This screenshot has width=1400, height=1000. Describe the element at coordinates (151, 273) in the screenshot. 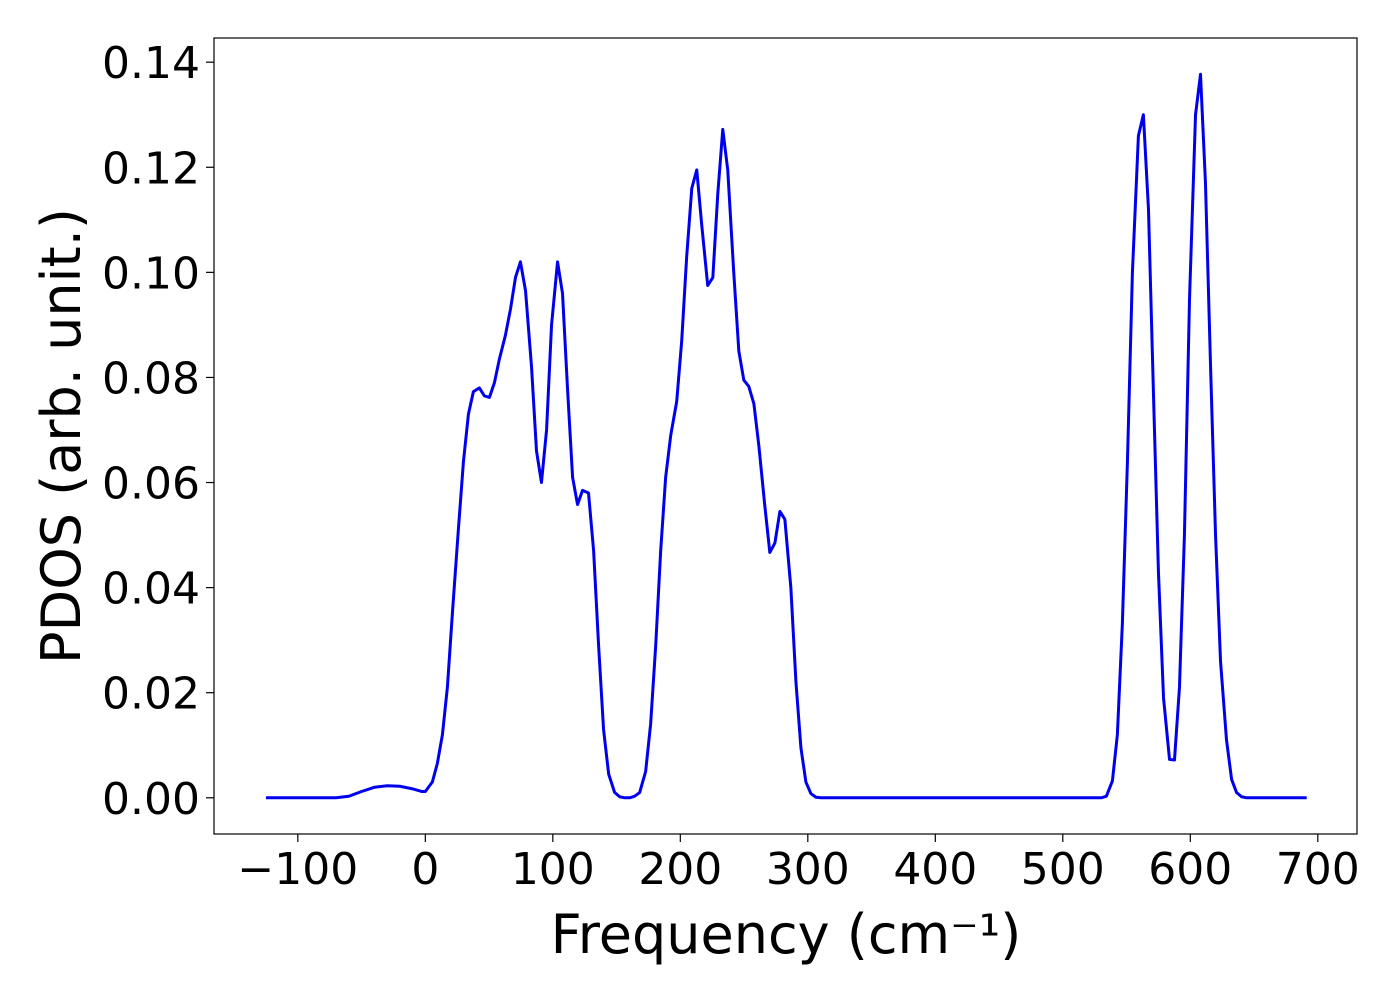

I see `y-tick-label: 0.10` at that location.